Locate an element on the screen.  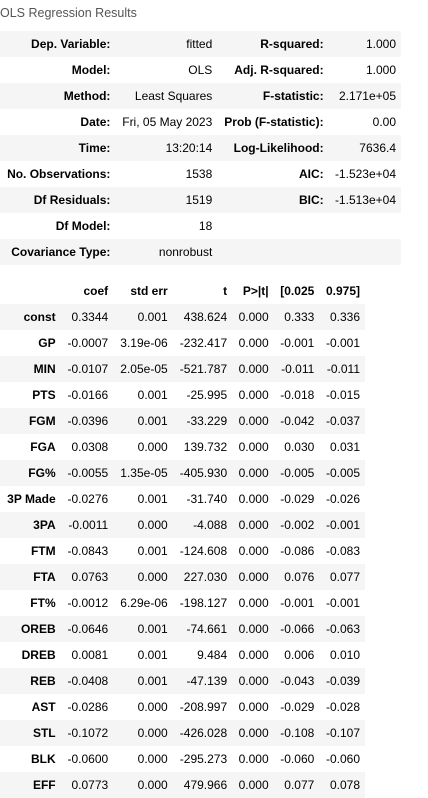
coef-variable-name: OREB is located at coordinates (38, 629).